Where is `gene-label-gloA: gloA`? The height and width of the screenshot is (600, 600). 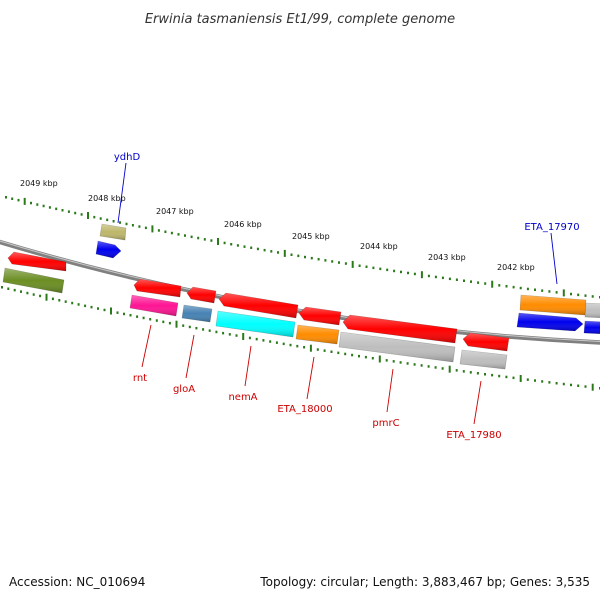 gene-label-gloA: gloA is located at coordinates (184, 389).